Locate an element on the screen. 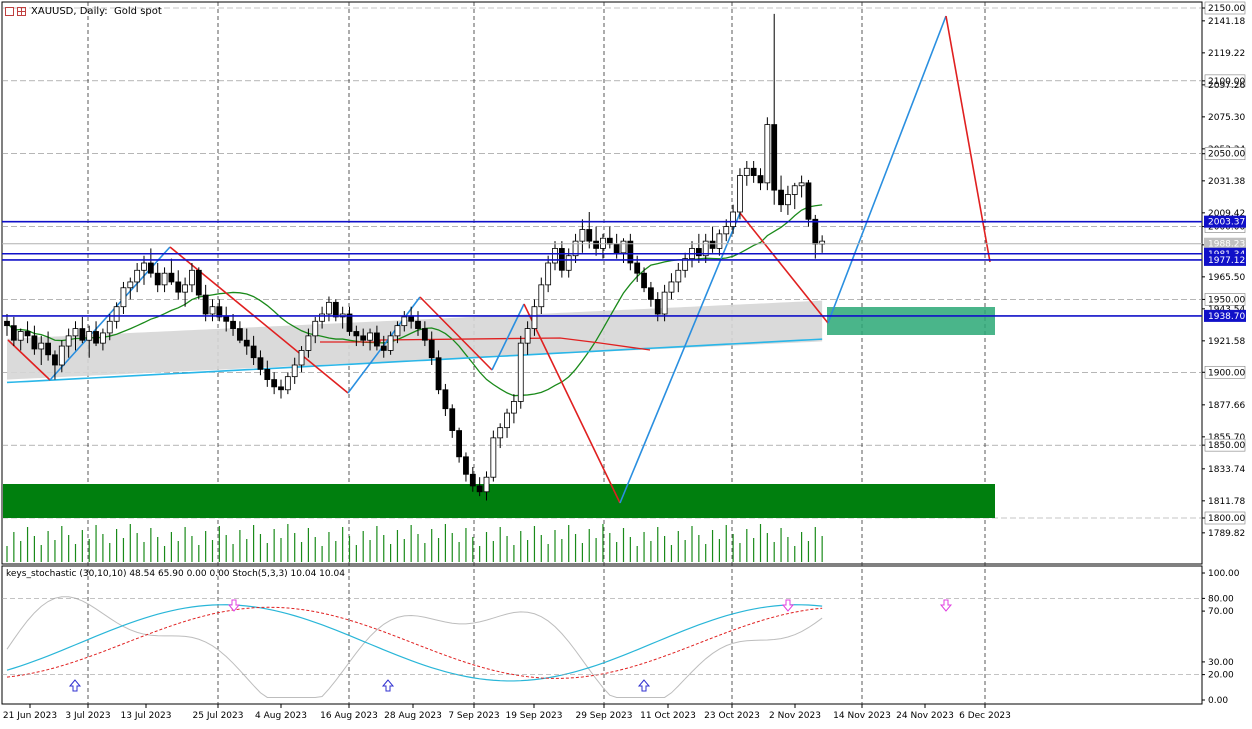 Image resolution: width=1252 pixels, height=729 pixels. price-tick-label: 1855.70 is located at coordinates (1226, 438).